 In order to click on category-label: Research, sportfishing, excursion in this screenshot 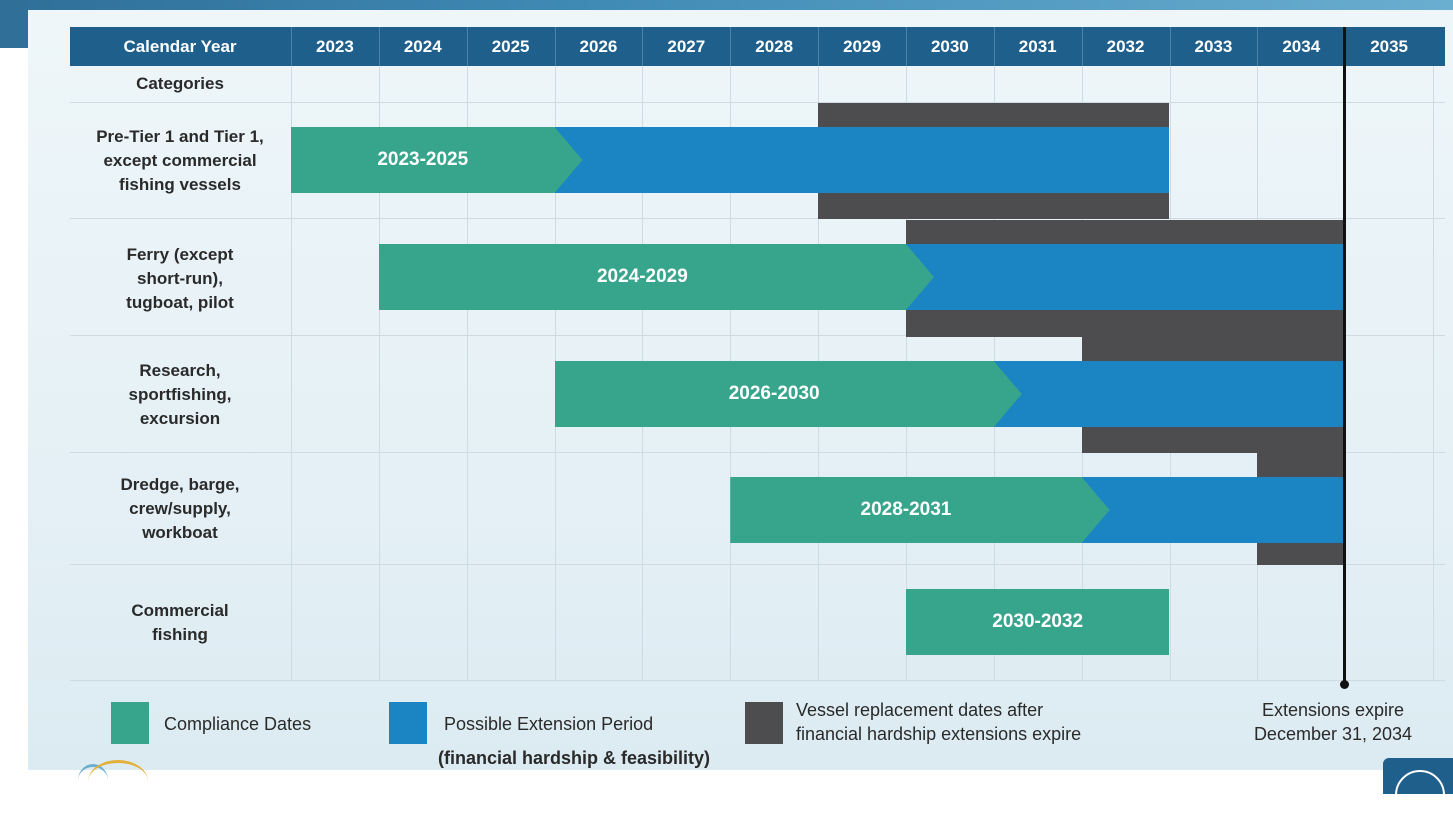, I will do `click(180, 394)`.